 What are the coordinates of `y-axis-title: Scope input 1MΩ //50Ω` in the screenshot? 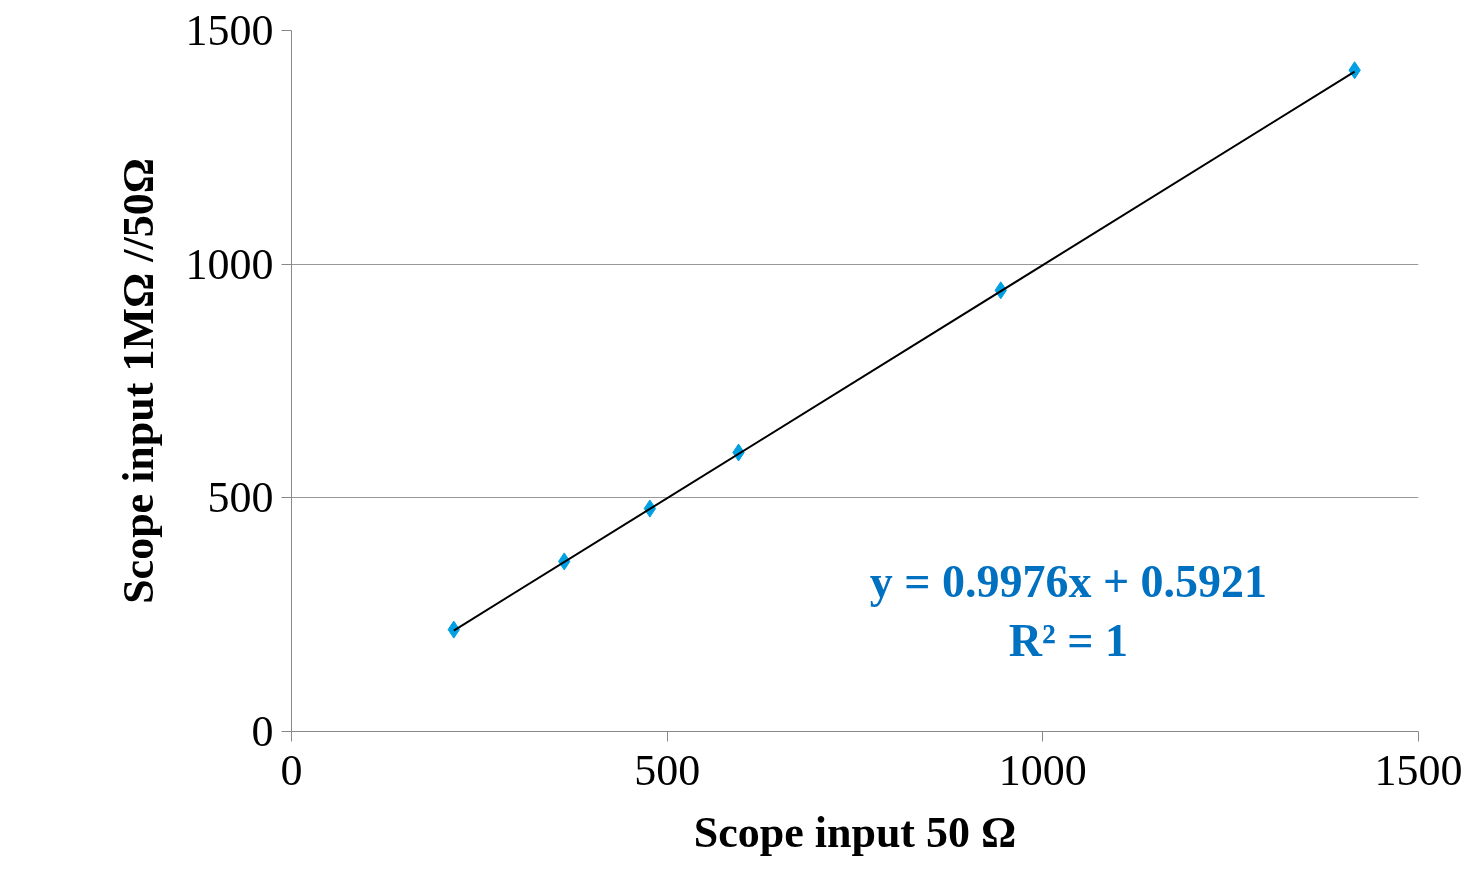 It's located at (138, 381).